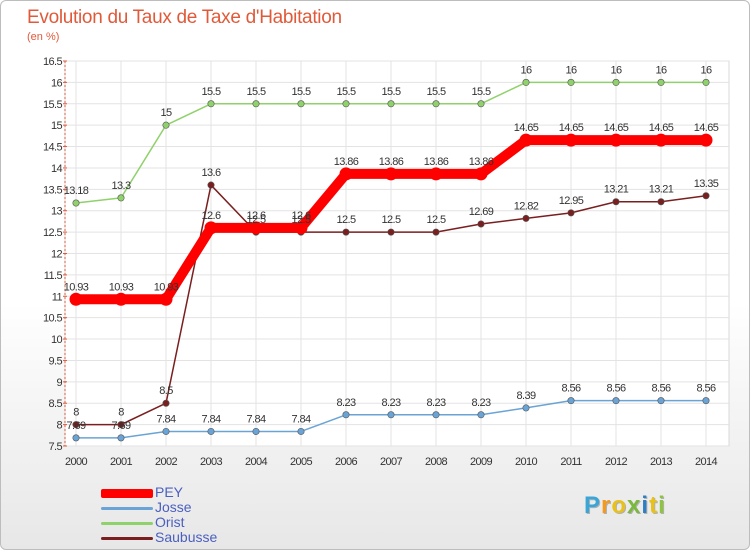 This screenshot has height=550, width=750. I want to click on legend-label: Josse, so click(173, 507).